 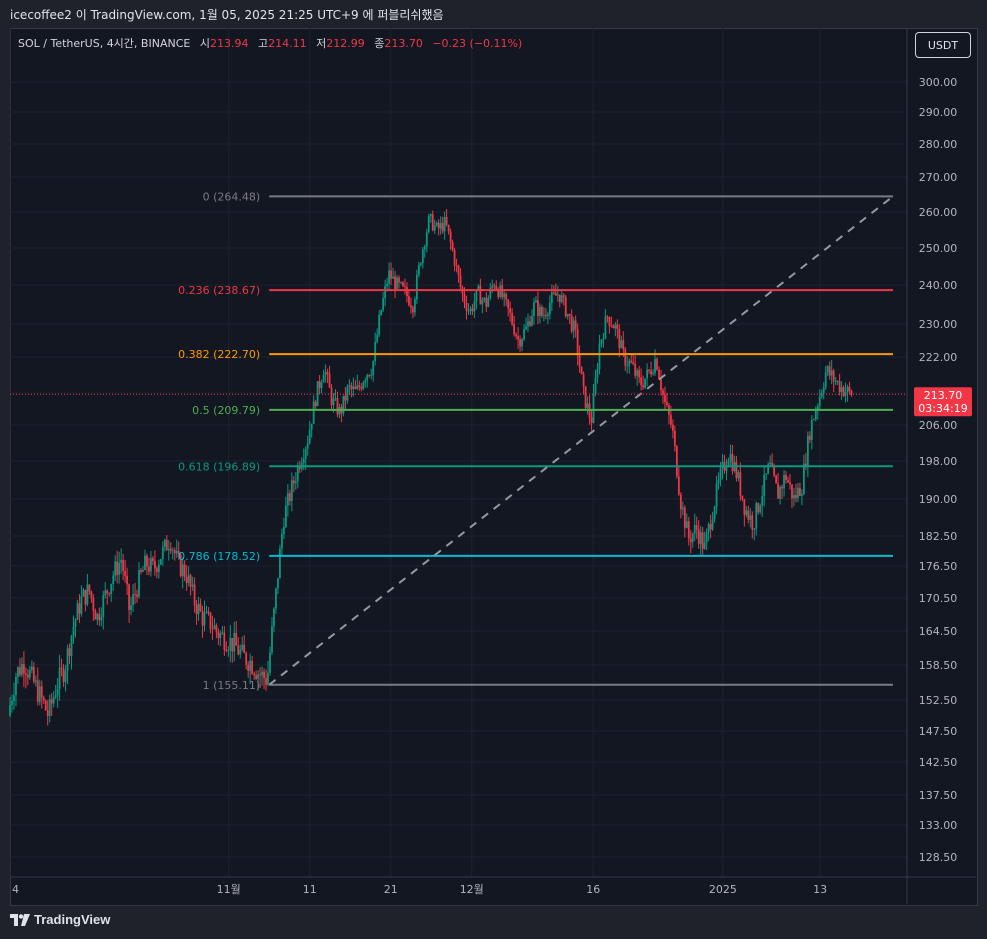 What do you see at coordinates (419, 889) in the screenshot?
I see `time-axis: 4 11월 11 21 12월 16 2025 13` at bounding box center [419, 889].